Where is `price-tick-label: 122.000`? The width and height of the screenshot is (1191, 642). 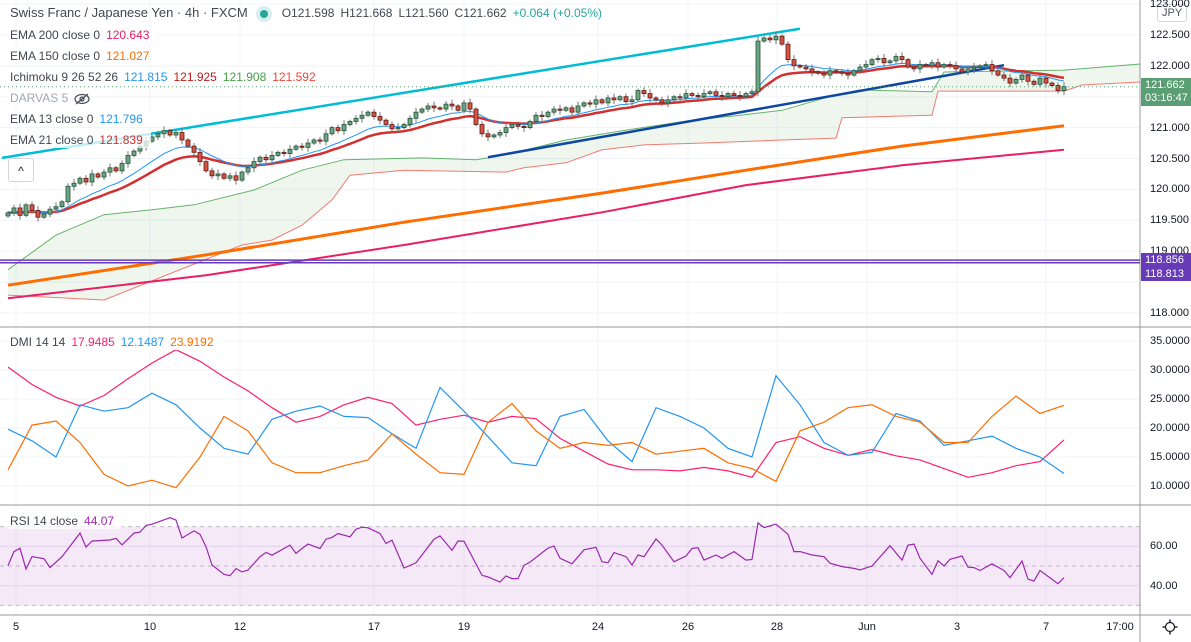 price-tick-label: 122.000 is located at coordinates (1170, 65).